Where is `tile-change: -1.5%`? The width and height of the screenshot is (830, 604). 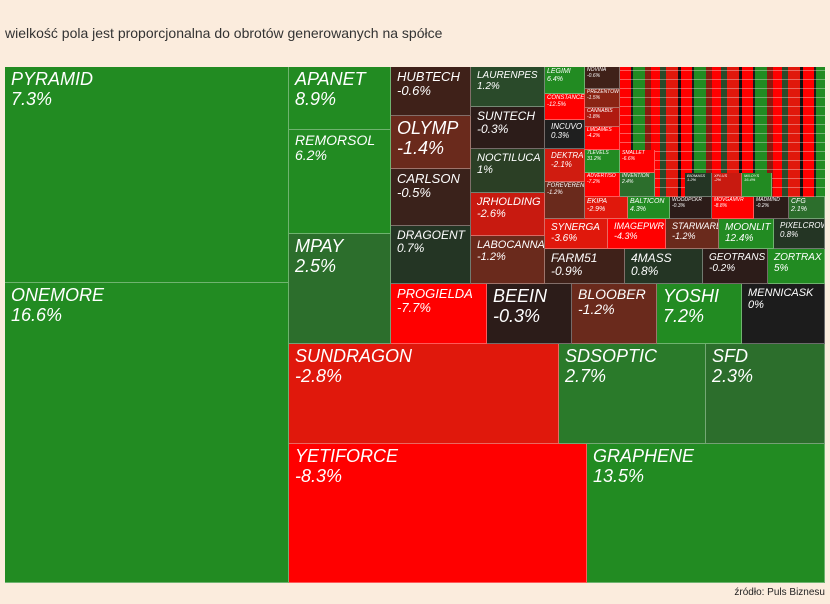
tile-change: -1.5% is located at coordinates (594, 97).